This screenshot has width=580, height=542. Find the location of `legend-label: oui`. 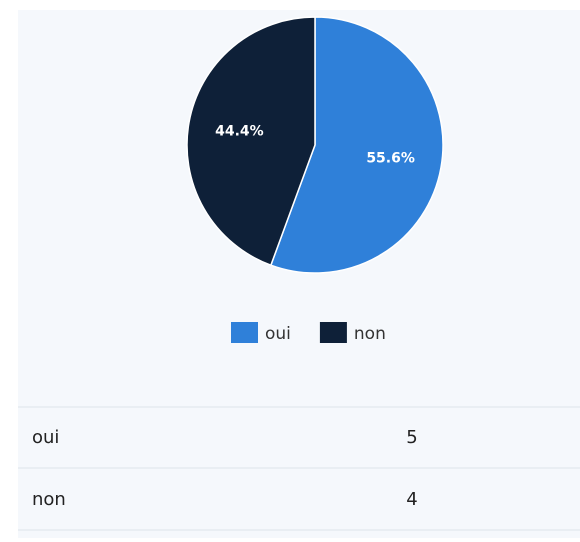

legend-label: oui is located at coordinates (278, 334).